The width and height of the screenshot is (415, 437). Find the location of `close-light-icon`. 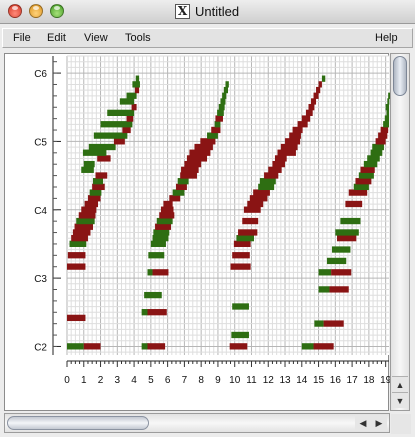

close-light-icon is located at coordinates (15, 11).